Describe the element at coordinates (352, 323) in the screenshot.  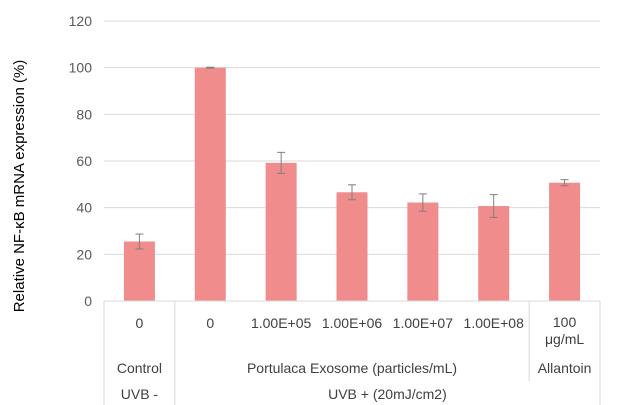
I see `category-label: 1.00E+06` at that location.